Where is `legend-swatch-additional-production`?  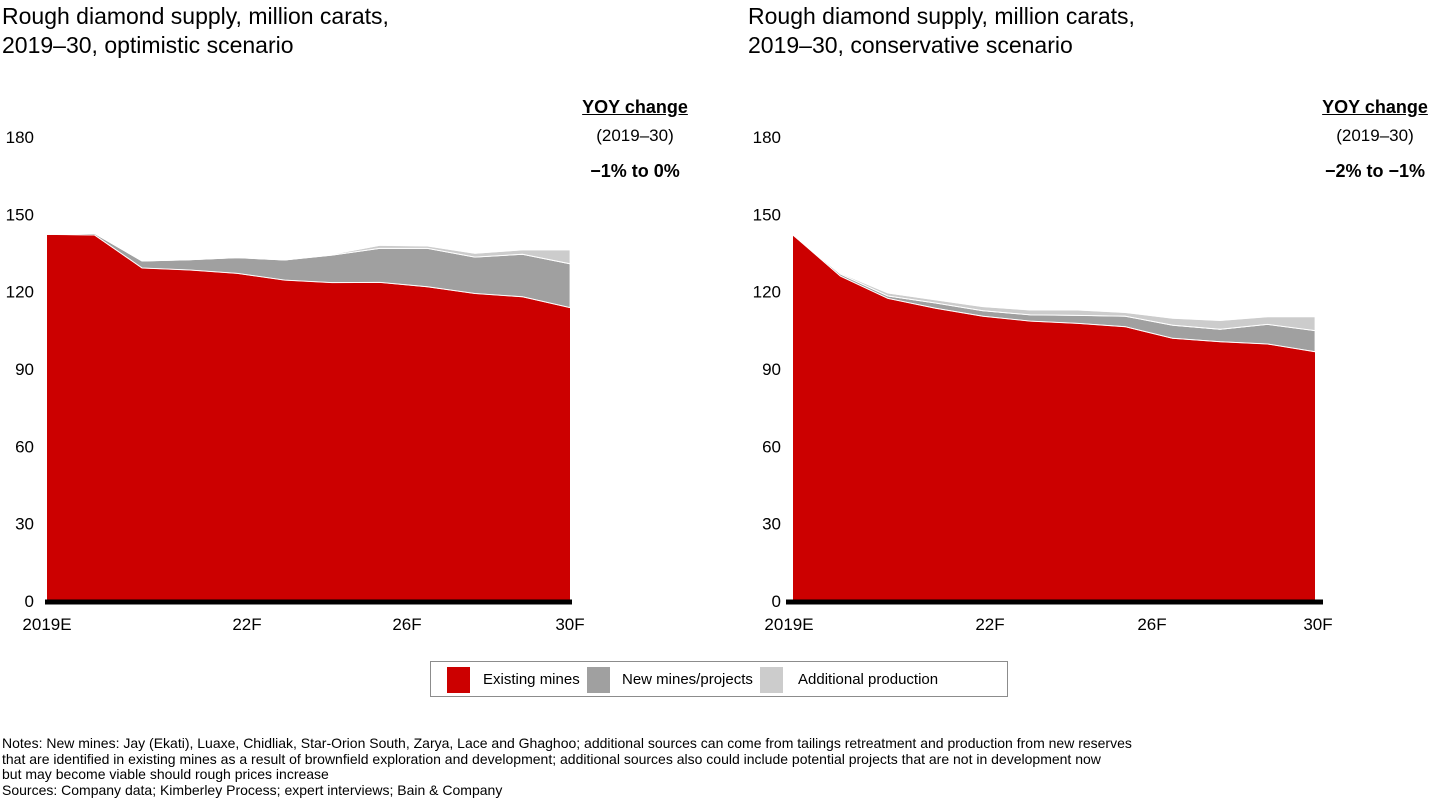
legend-swatch-additional-production is located at coordinates (771, 680).